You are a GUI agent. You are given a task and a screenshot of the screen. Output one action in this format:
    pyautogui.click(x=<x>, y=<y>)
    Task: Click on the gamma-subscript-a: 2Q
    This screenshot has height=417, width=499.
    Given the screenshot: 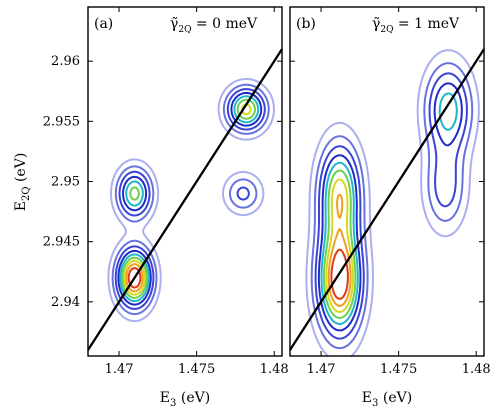 What is the action you would take?
    pyautogui.click(x=184, y=30)
    